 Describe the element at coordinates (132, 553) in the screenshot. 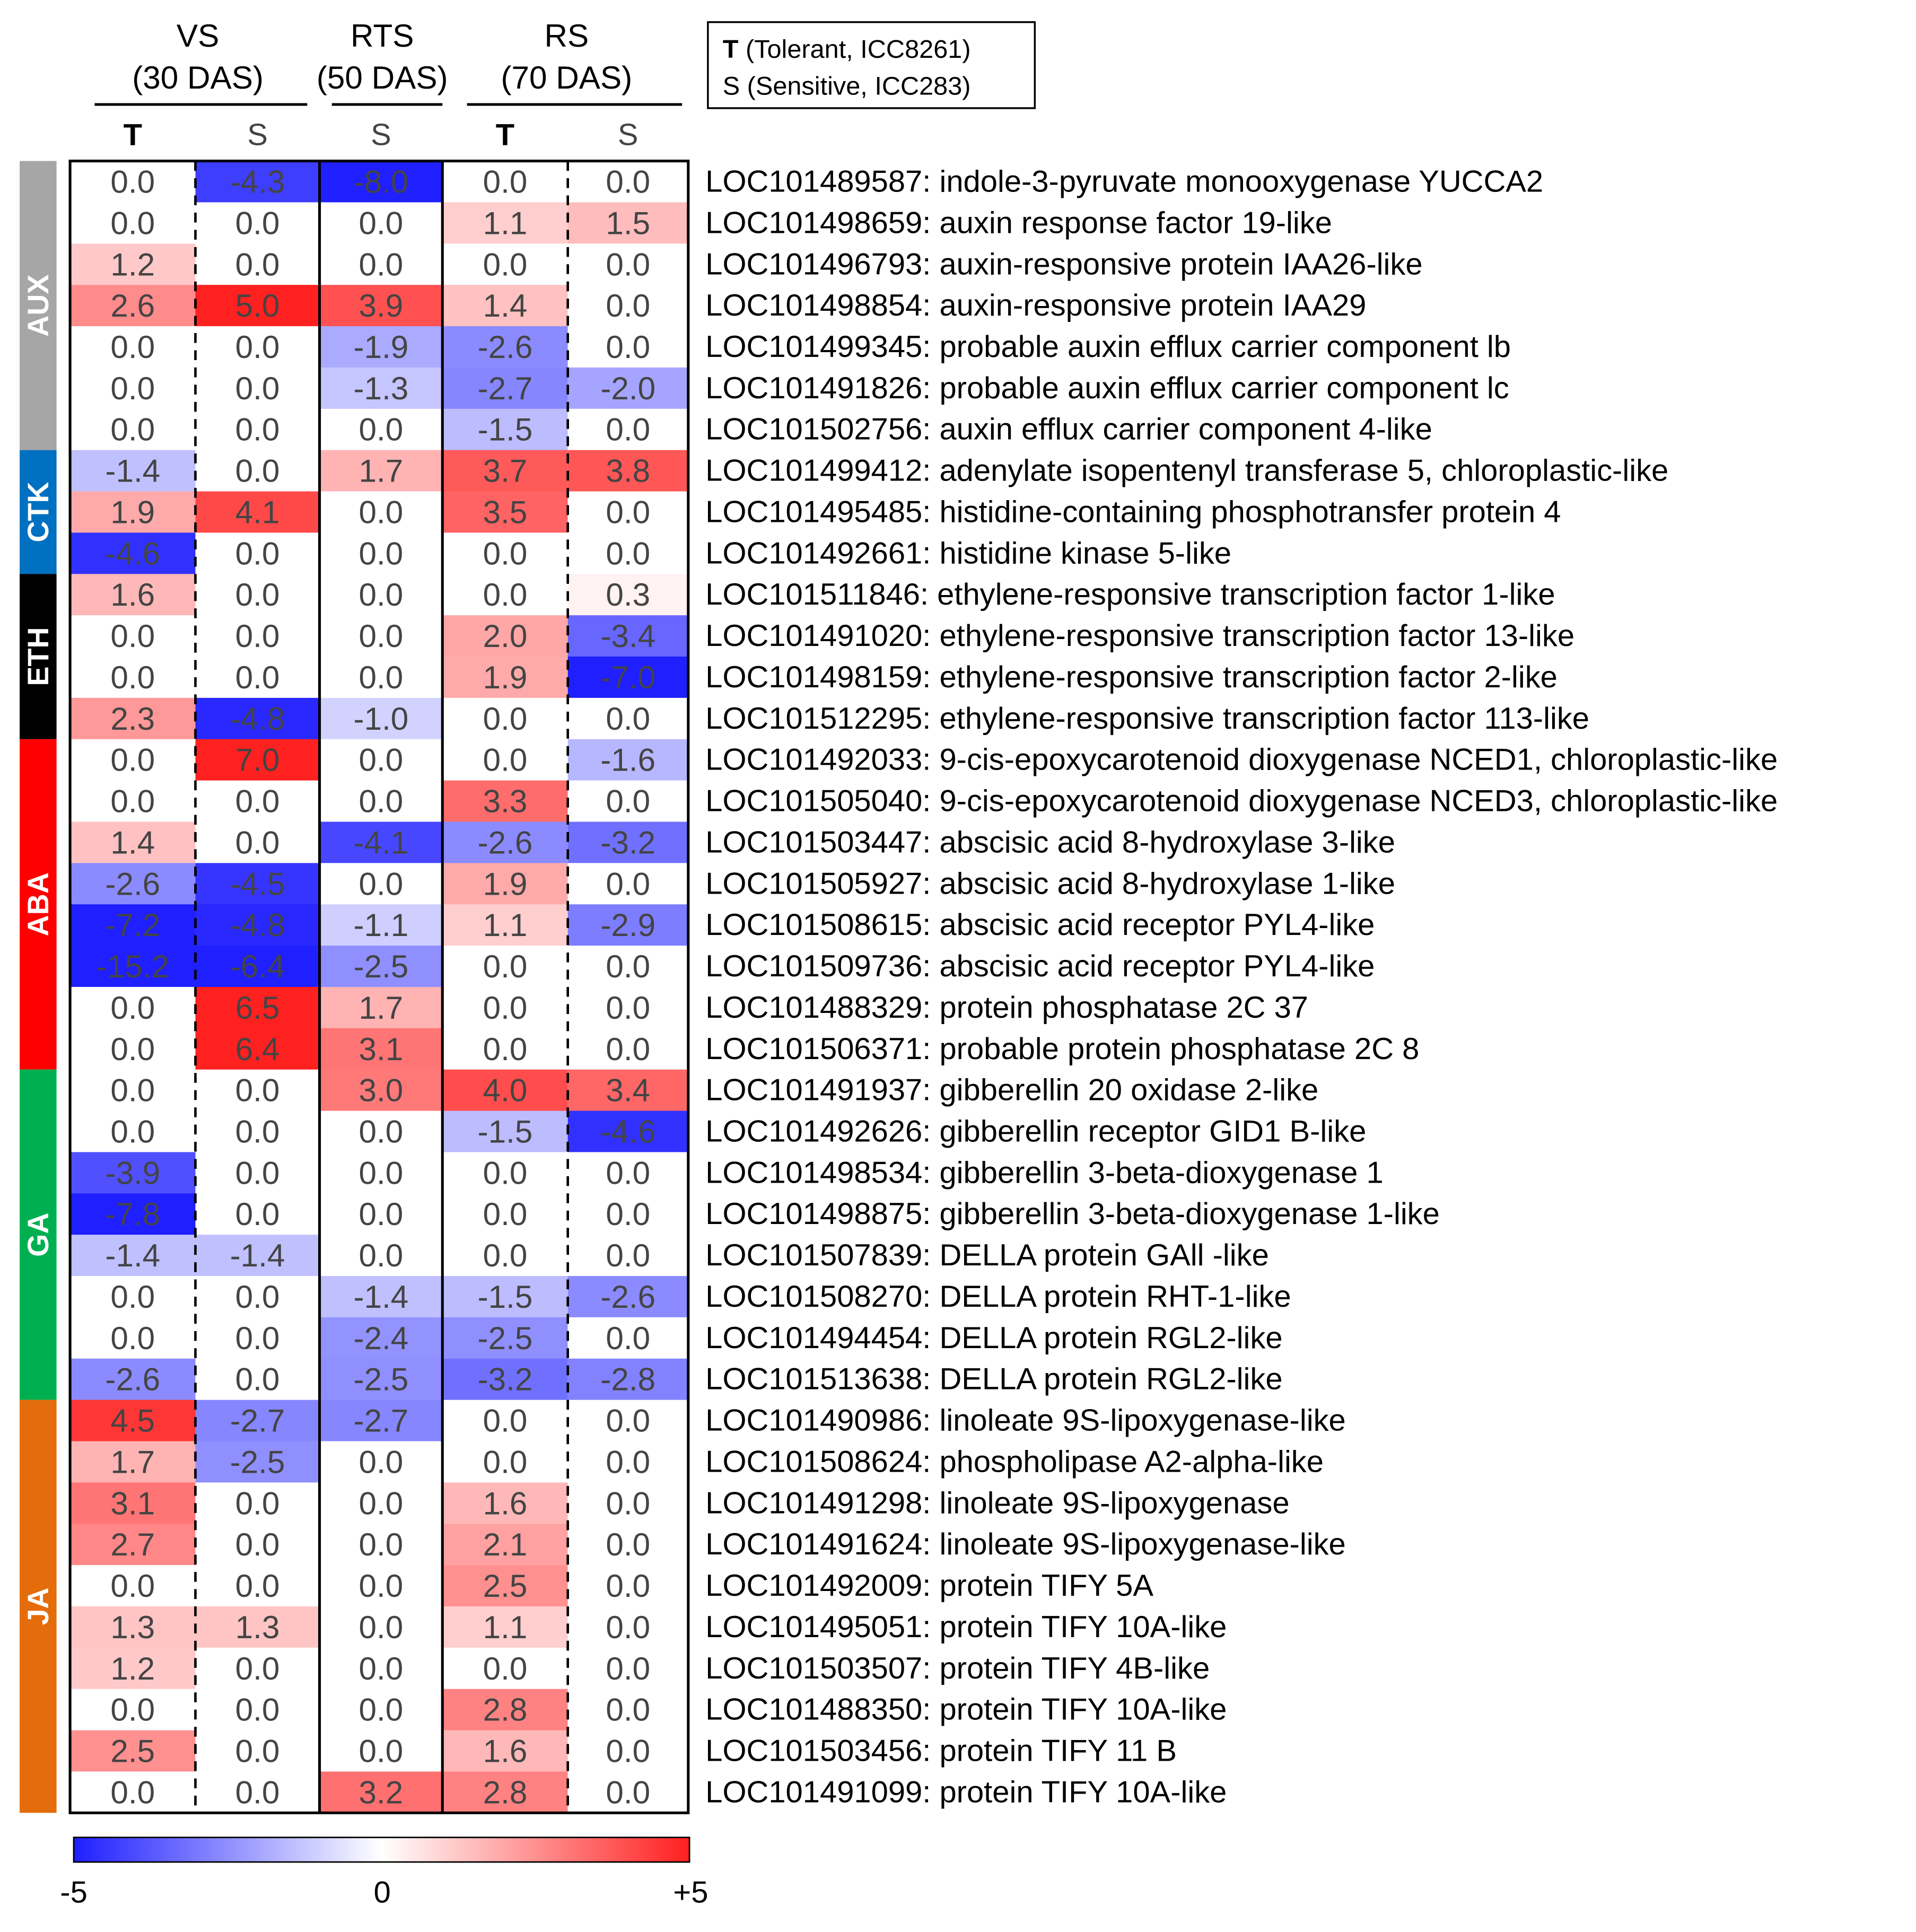

I see `cell-value: -4.6` at that location.